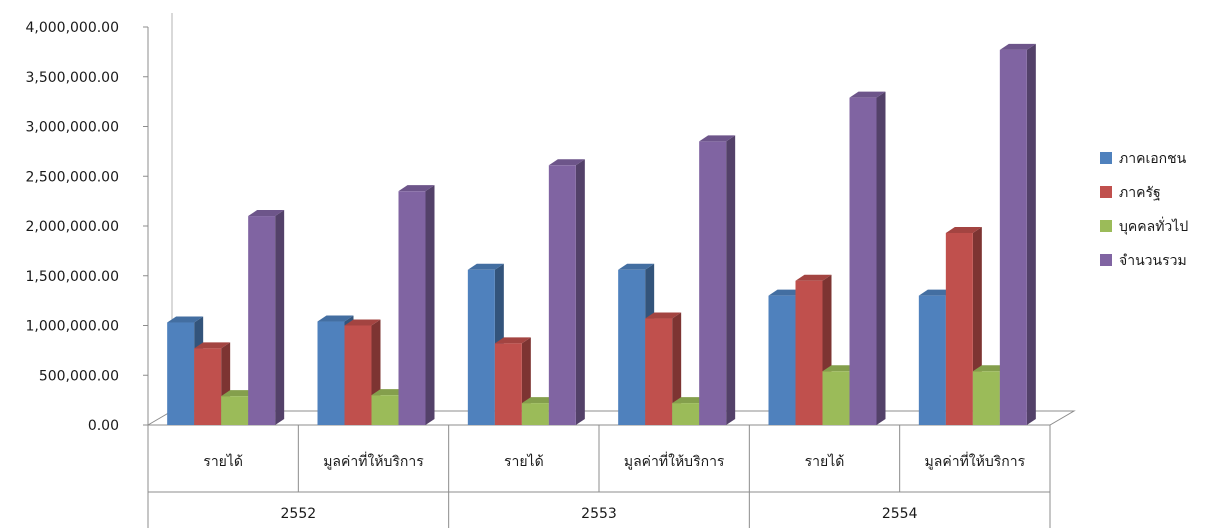 This screenshot has width=1211, height=528. I want to click on y-tick-label: 3,500,000.00, so click(72, 78).